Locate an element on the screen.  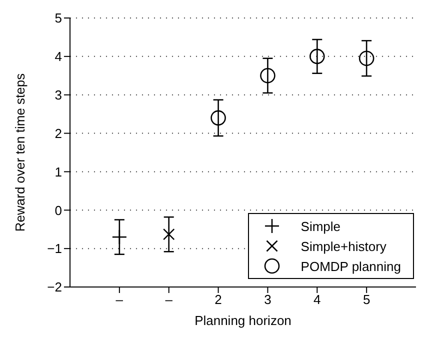
y-tick-label: 4 is located at coordinates (58, 56).